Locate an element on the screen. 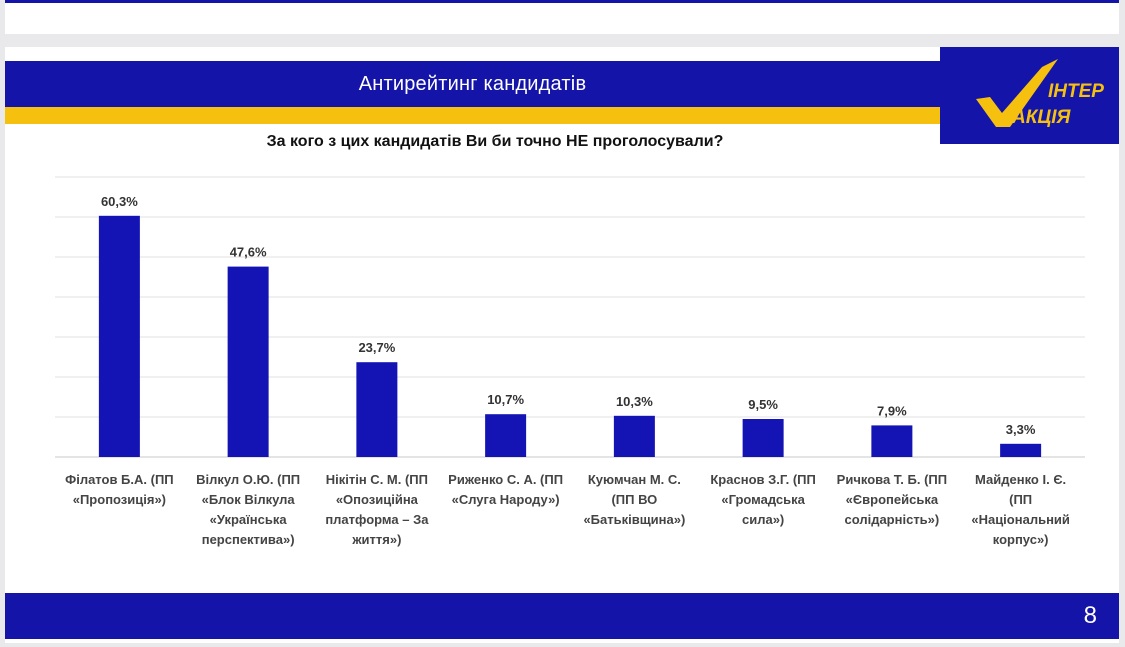 The height and width of the screenshot is (647, 1125). data-label: 7,9% is located at coordinates (892, 410).